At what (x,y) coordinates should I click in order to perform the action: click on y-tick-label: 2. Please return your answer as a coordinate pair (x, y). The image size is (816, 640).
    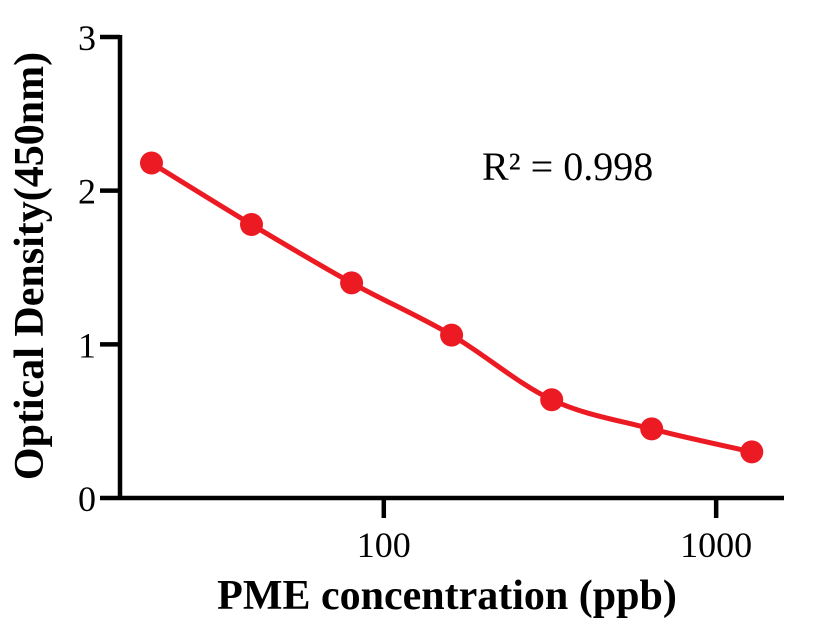
    Looking at the image, I should click on (87, 192).